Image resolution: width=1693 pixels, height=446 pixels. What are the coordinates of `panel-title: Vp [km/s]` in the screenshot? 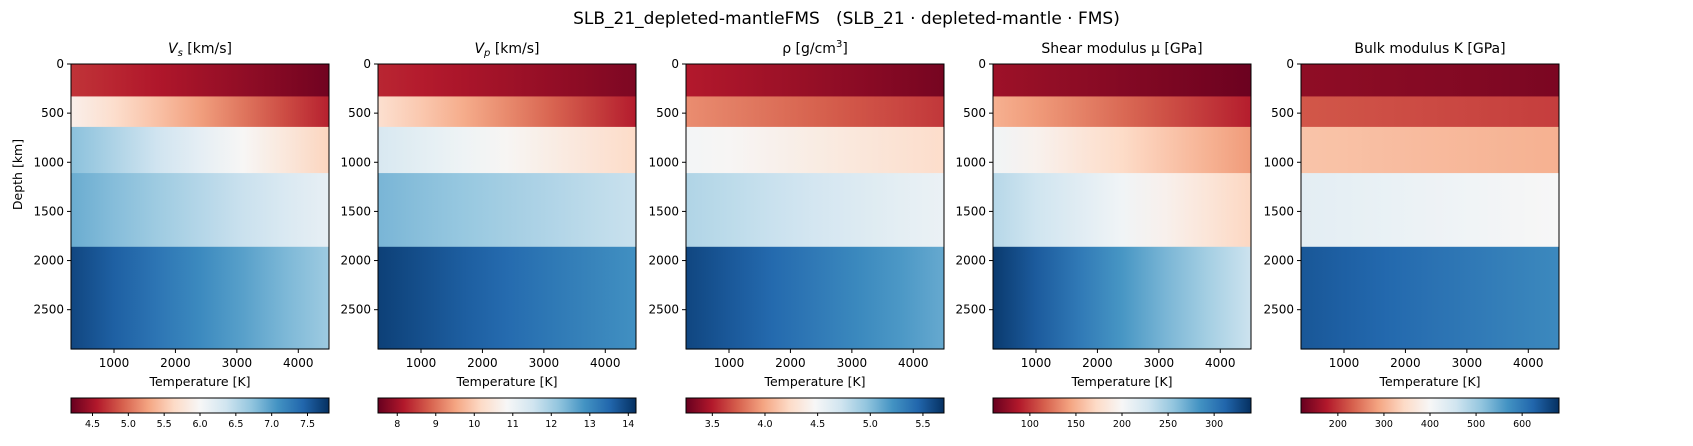 It's located at (506, 50).